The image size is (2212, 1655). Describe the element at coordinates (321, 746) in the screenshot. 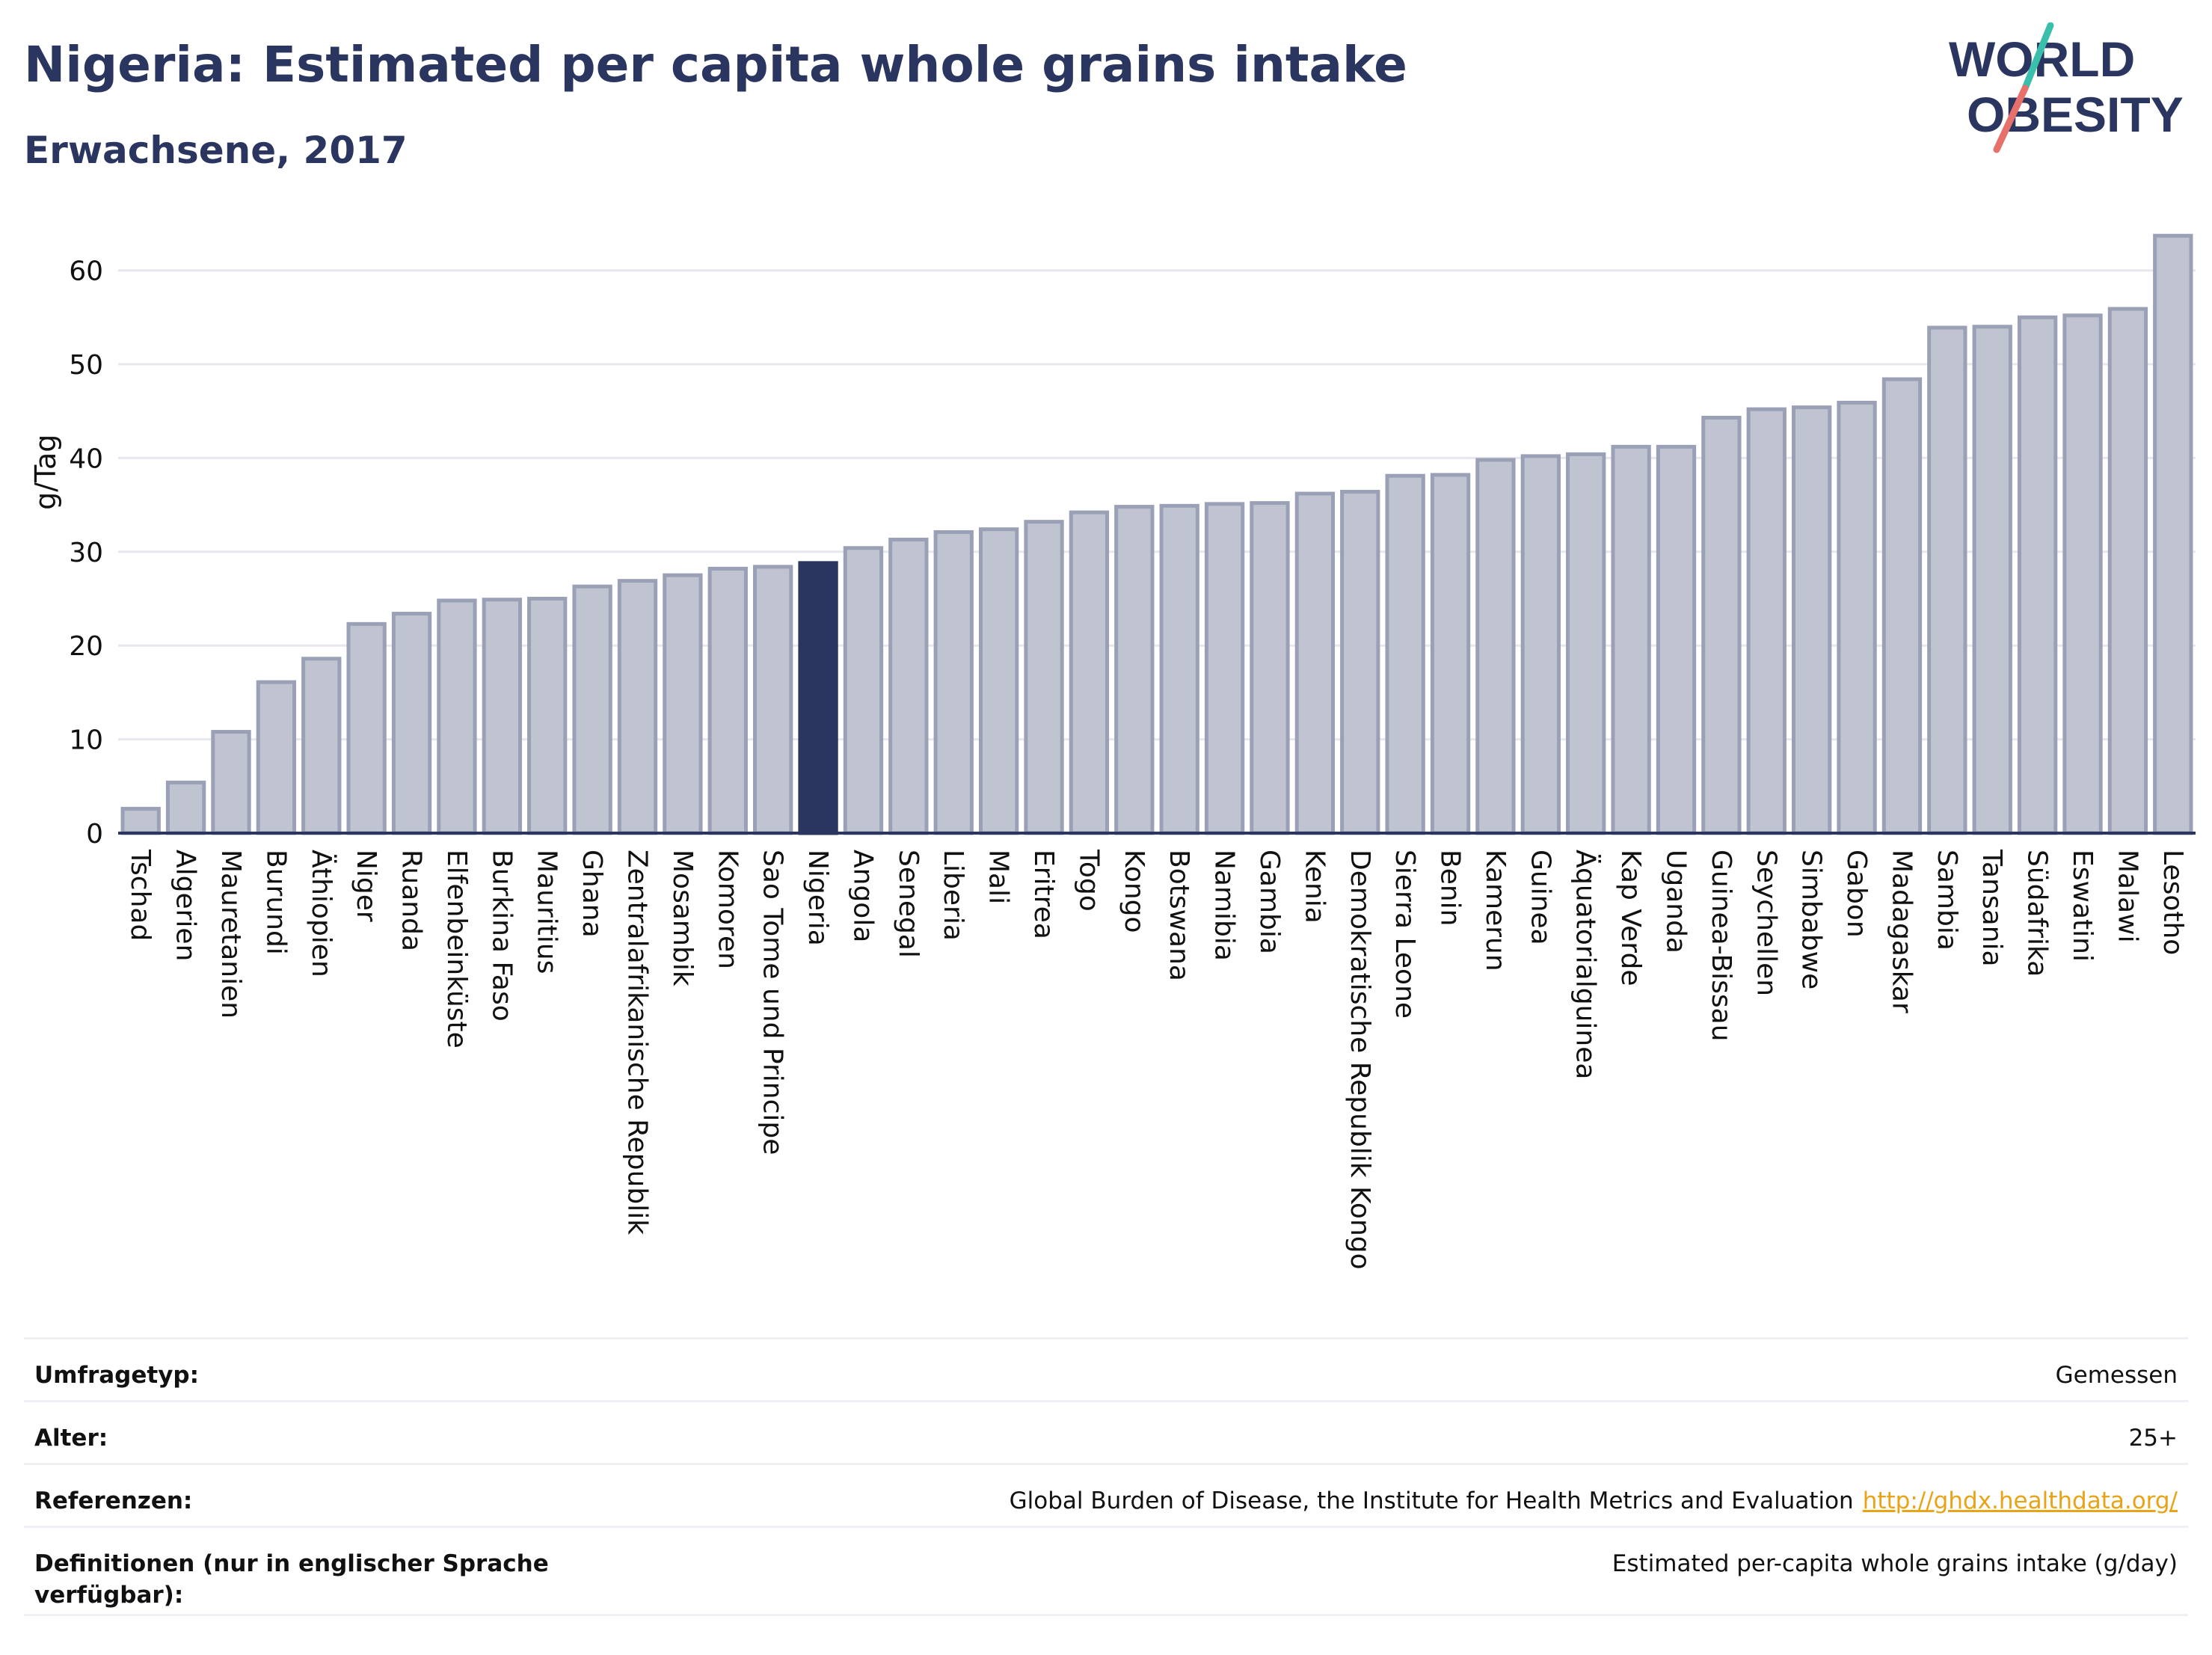

I see `bar-äthiopien` at that location.